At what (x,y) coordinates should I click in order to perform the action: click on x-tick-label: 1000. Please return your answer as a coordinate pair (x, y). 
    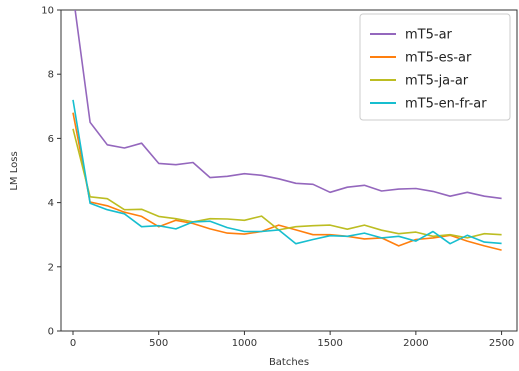
    Looking at the image, I should click on (244, 343).